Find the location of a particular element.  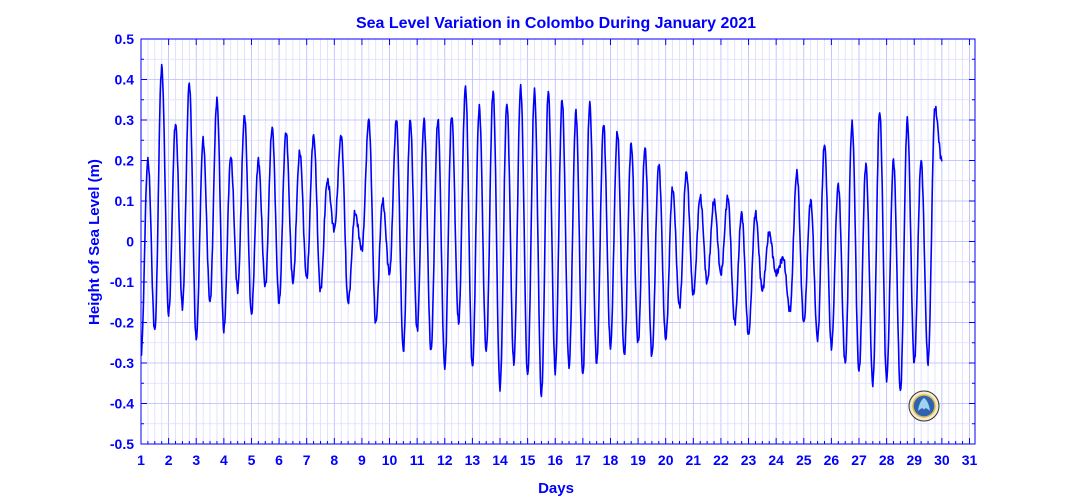

x-tick-label: 14 is located at coordinates (500, 460).